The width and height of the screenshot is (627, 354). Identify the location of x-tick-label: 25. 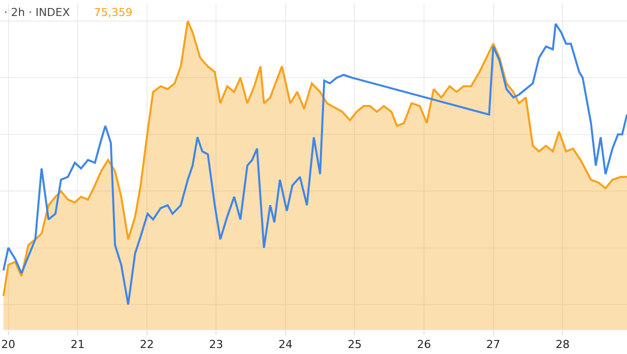
(355, 345).